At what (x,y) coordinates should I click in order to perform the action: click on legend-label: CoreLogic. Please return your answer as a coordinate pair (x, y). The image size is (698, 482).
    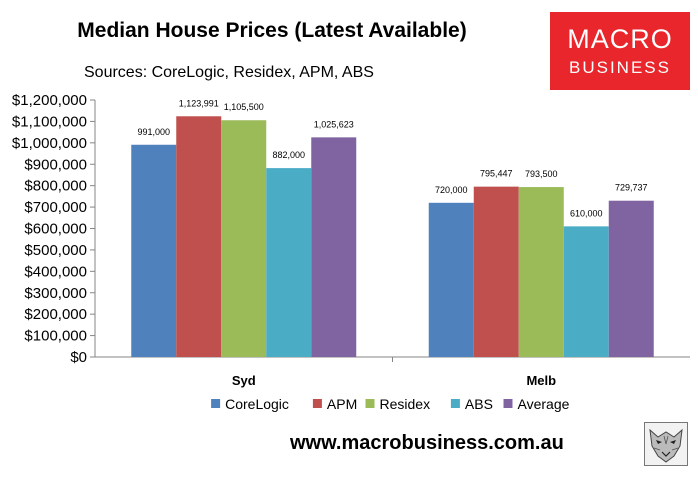
    Looking at the image, I should click on (257, 404).